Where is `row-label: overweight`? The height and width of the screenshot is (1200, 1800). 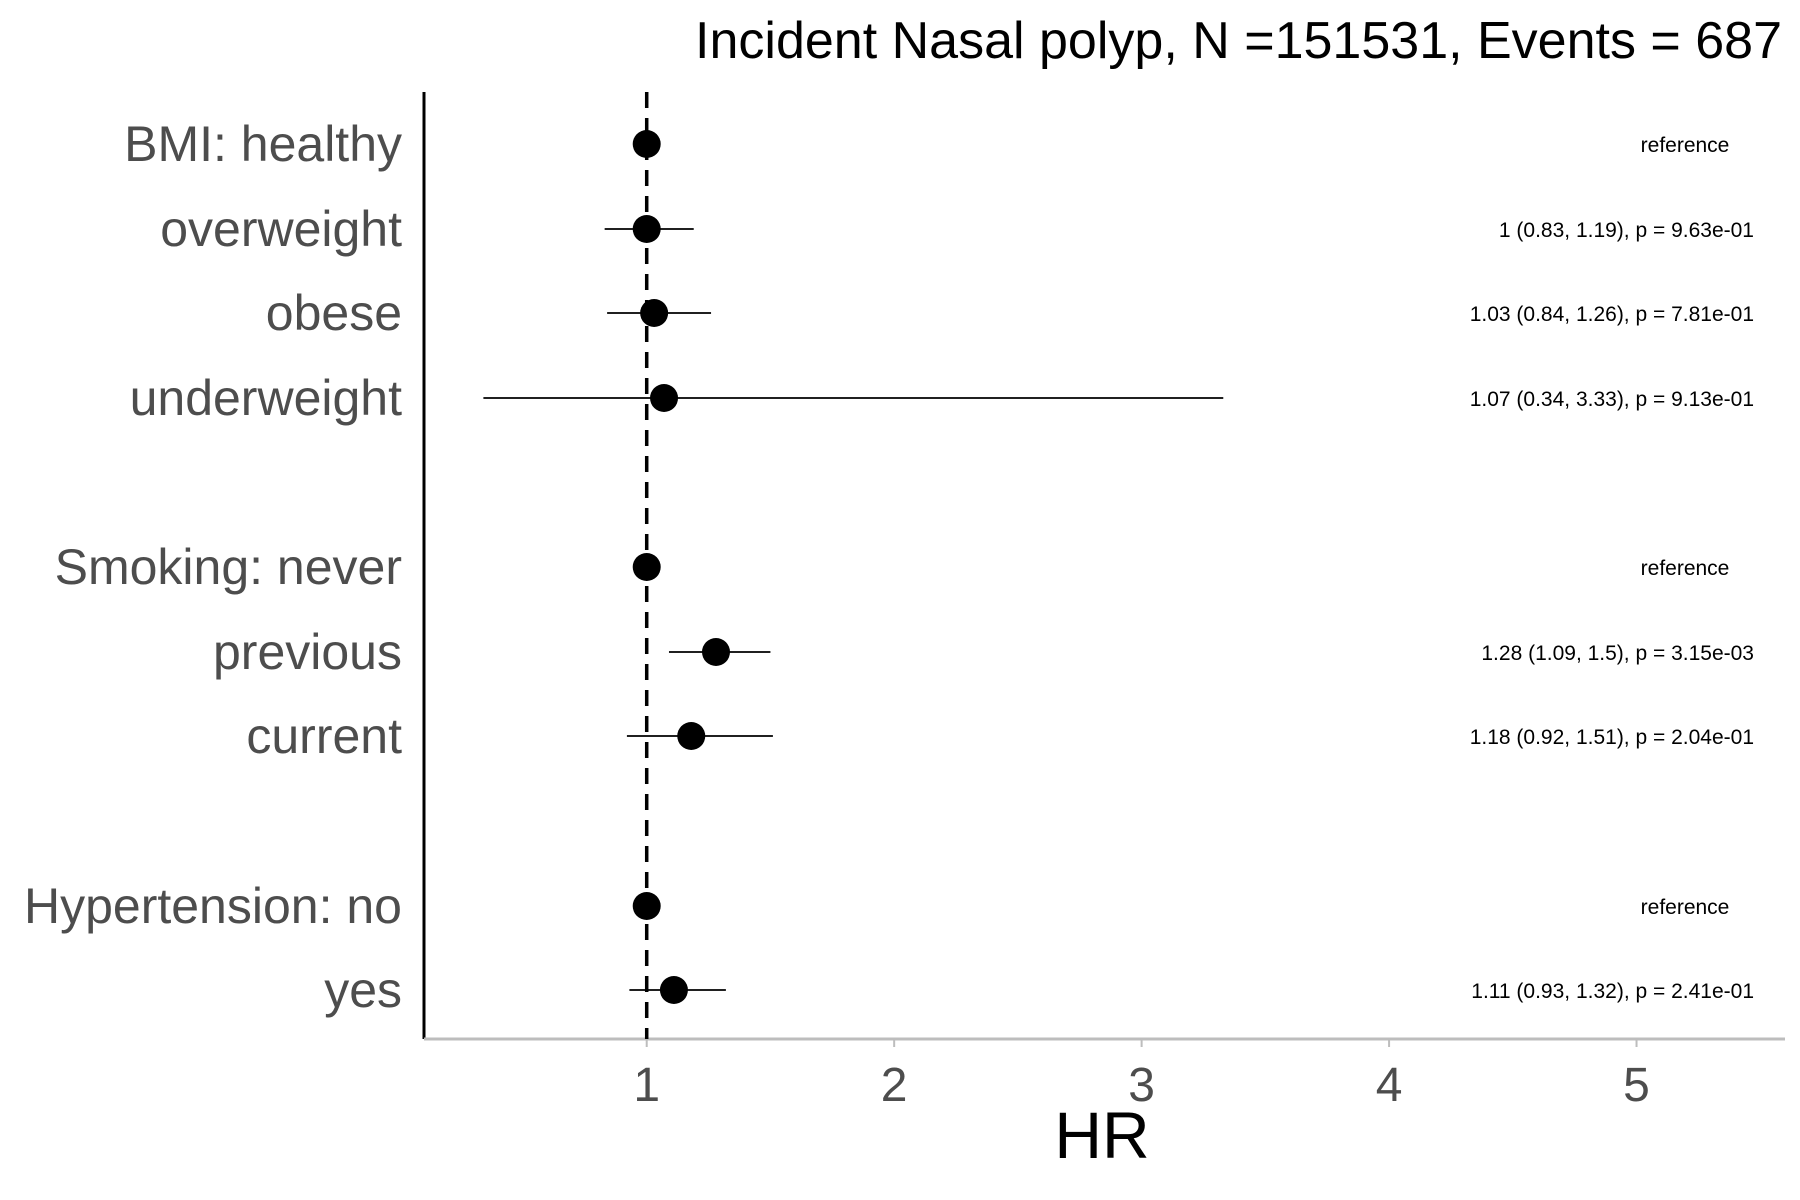
row-label: overweight is located at coordinates (281, 229).